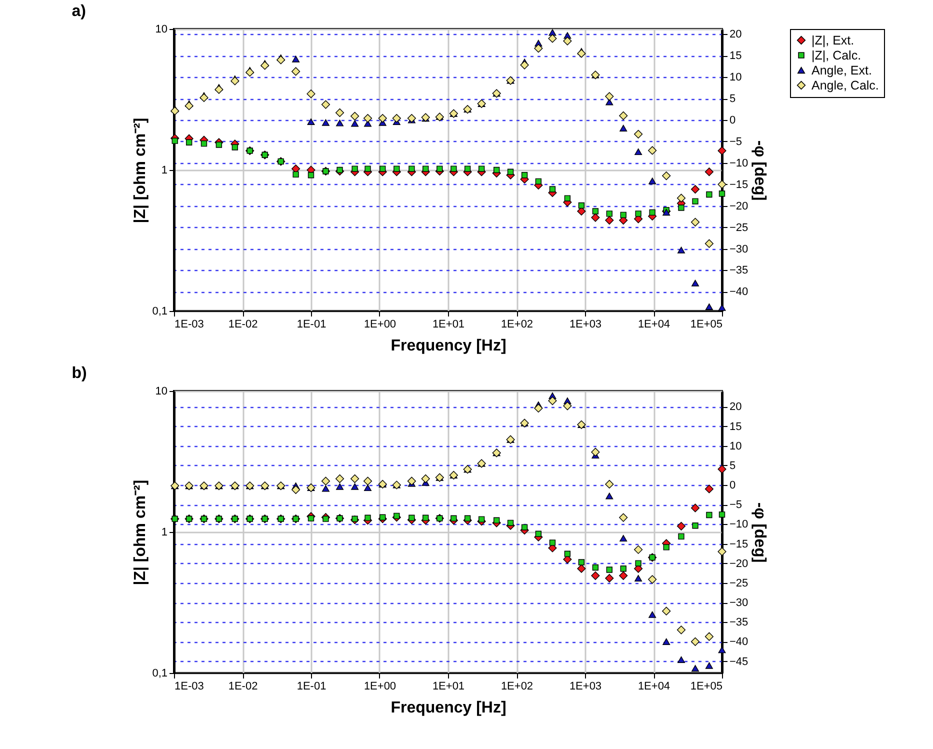  I want to click on legend-label: Angle, Calc., so click(845, 85).